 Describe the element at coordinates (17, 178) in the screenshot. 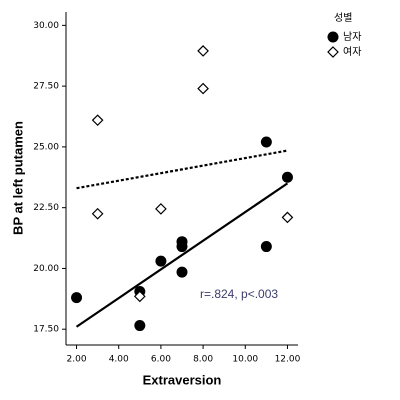

I see `y-axis-label: BP at left putamen` at that location.